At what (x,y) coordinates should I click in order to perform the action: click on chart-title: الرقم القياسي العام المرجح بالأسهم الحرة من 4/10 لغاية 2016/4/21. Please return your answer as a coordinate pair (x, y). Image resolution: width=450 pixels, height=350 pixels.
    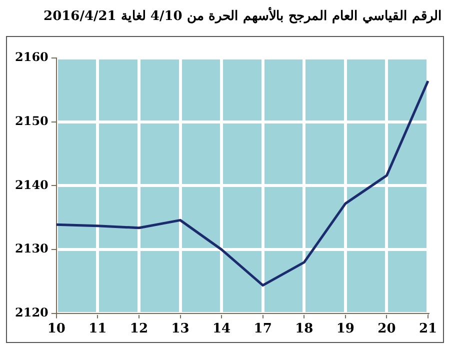
    Looking at the image, I should click on (242, 16).